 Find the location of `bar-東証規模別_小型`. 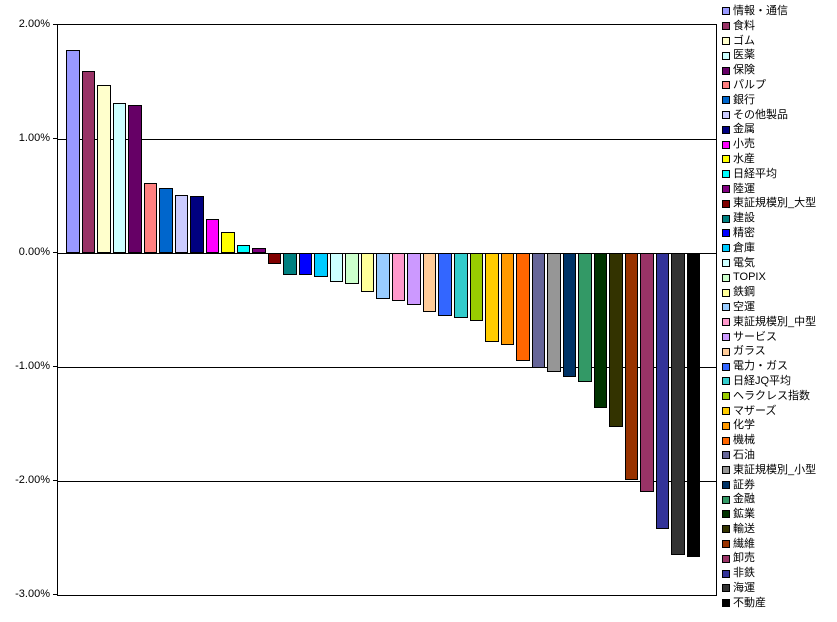

bar-東証規模別_小型 is located at coordinates (554, 312).